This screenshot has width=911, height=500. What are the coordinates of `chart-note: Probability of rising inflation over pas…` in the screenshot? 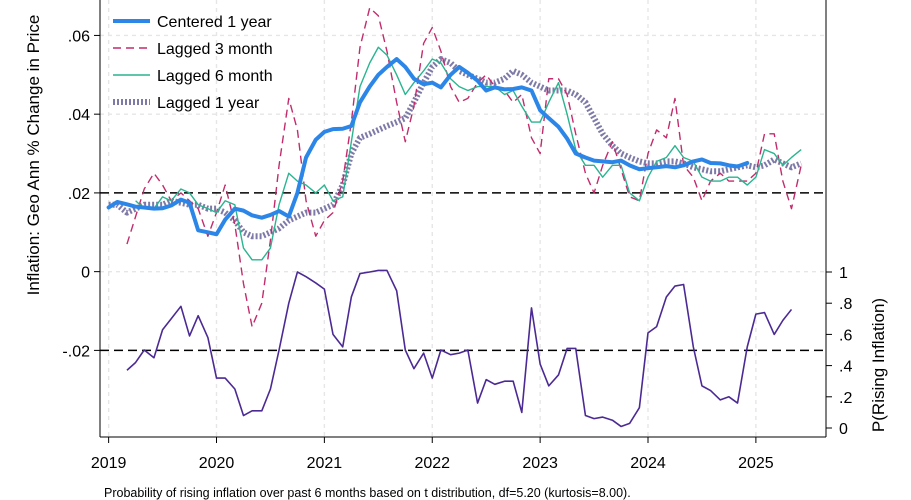 It's located at (367, 493).